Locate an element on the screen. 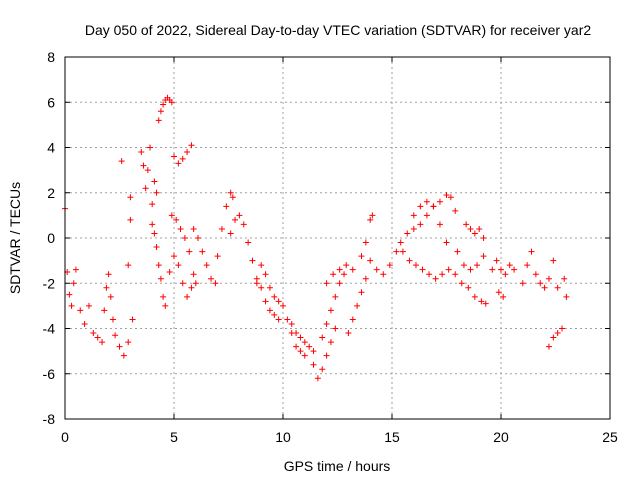  x-tick-label: 0 is located at coordinates (65, 437).